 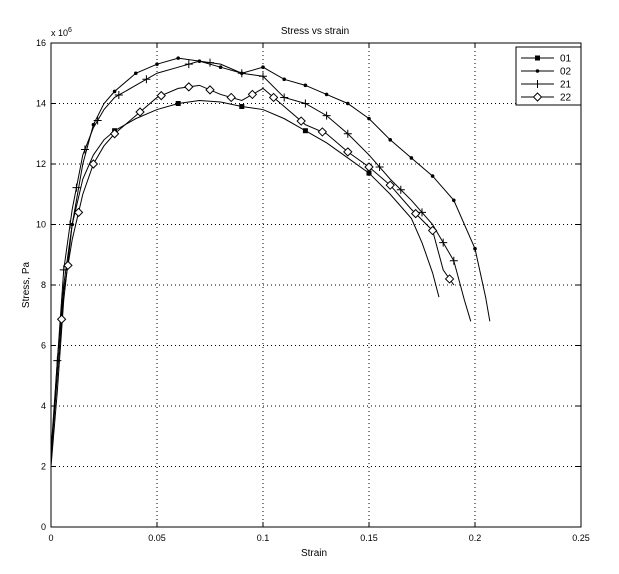 I want to click on legend-label-01: 01, so click(x=566, y=59).